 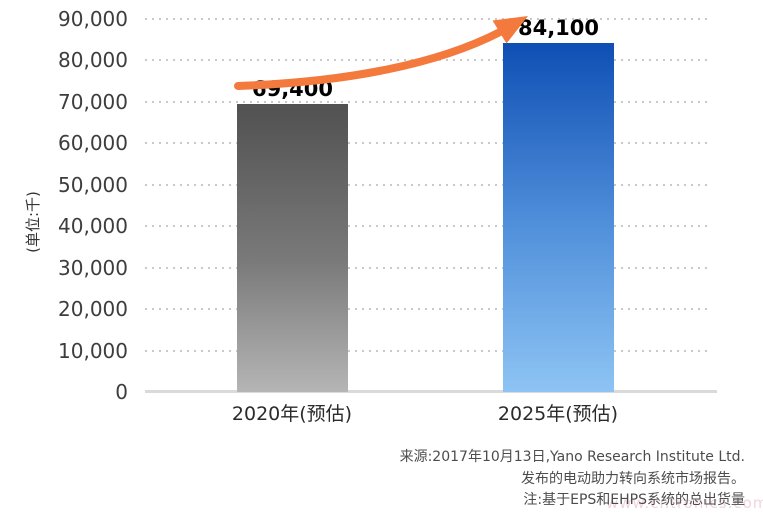 What do you see at coordinates (93, 226) in the screenshot?
I see `y-axis-tick-label: 40,000` at bounding box center [93, 226].